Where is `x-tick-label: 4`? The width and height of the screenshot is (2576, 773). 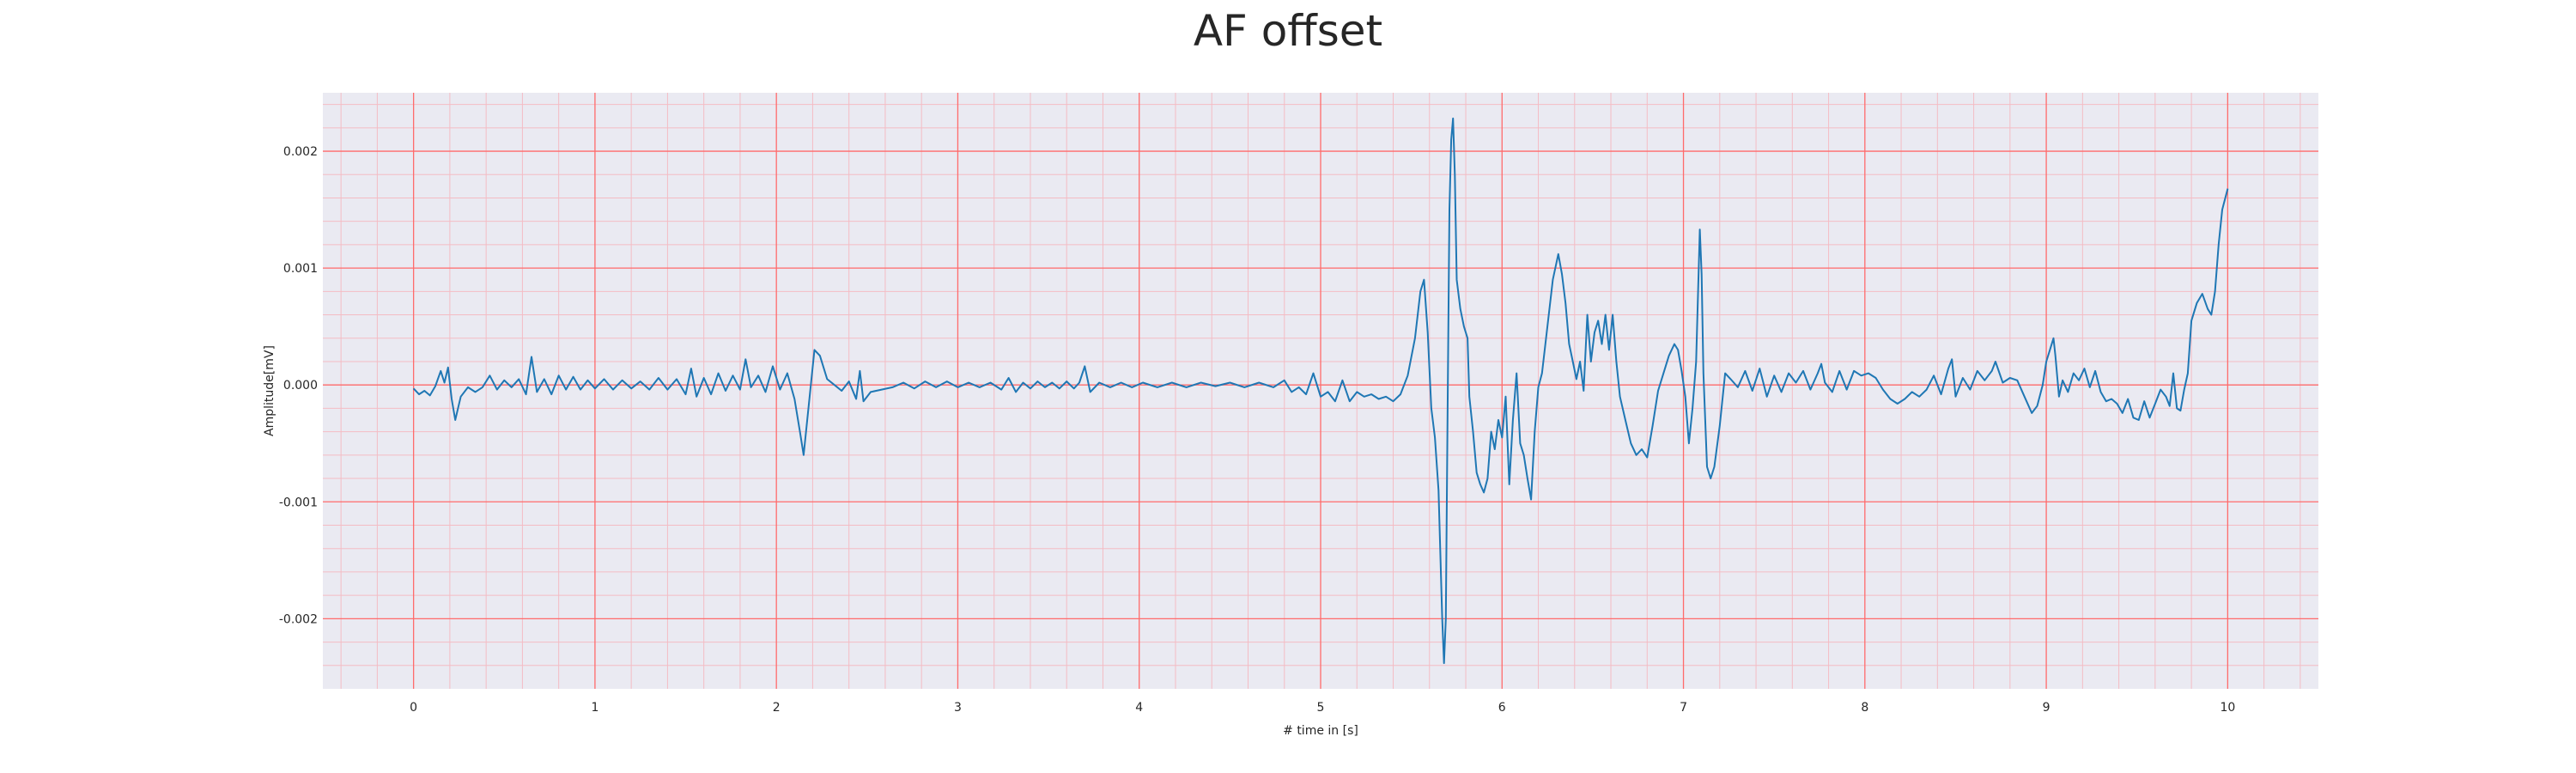 x-tick-label: 4 is located at coordinates (1139, 708).